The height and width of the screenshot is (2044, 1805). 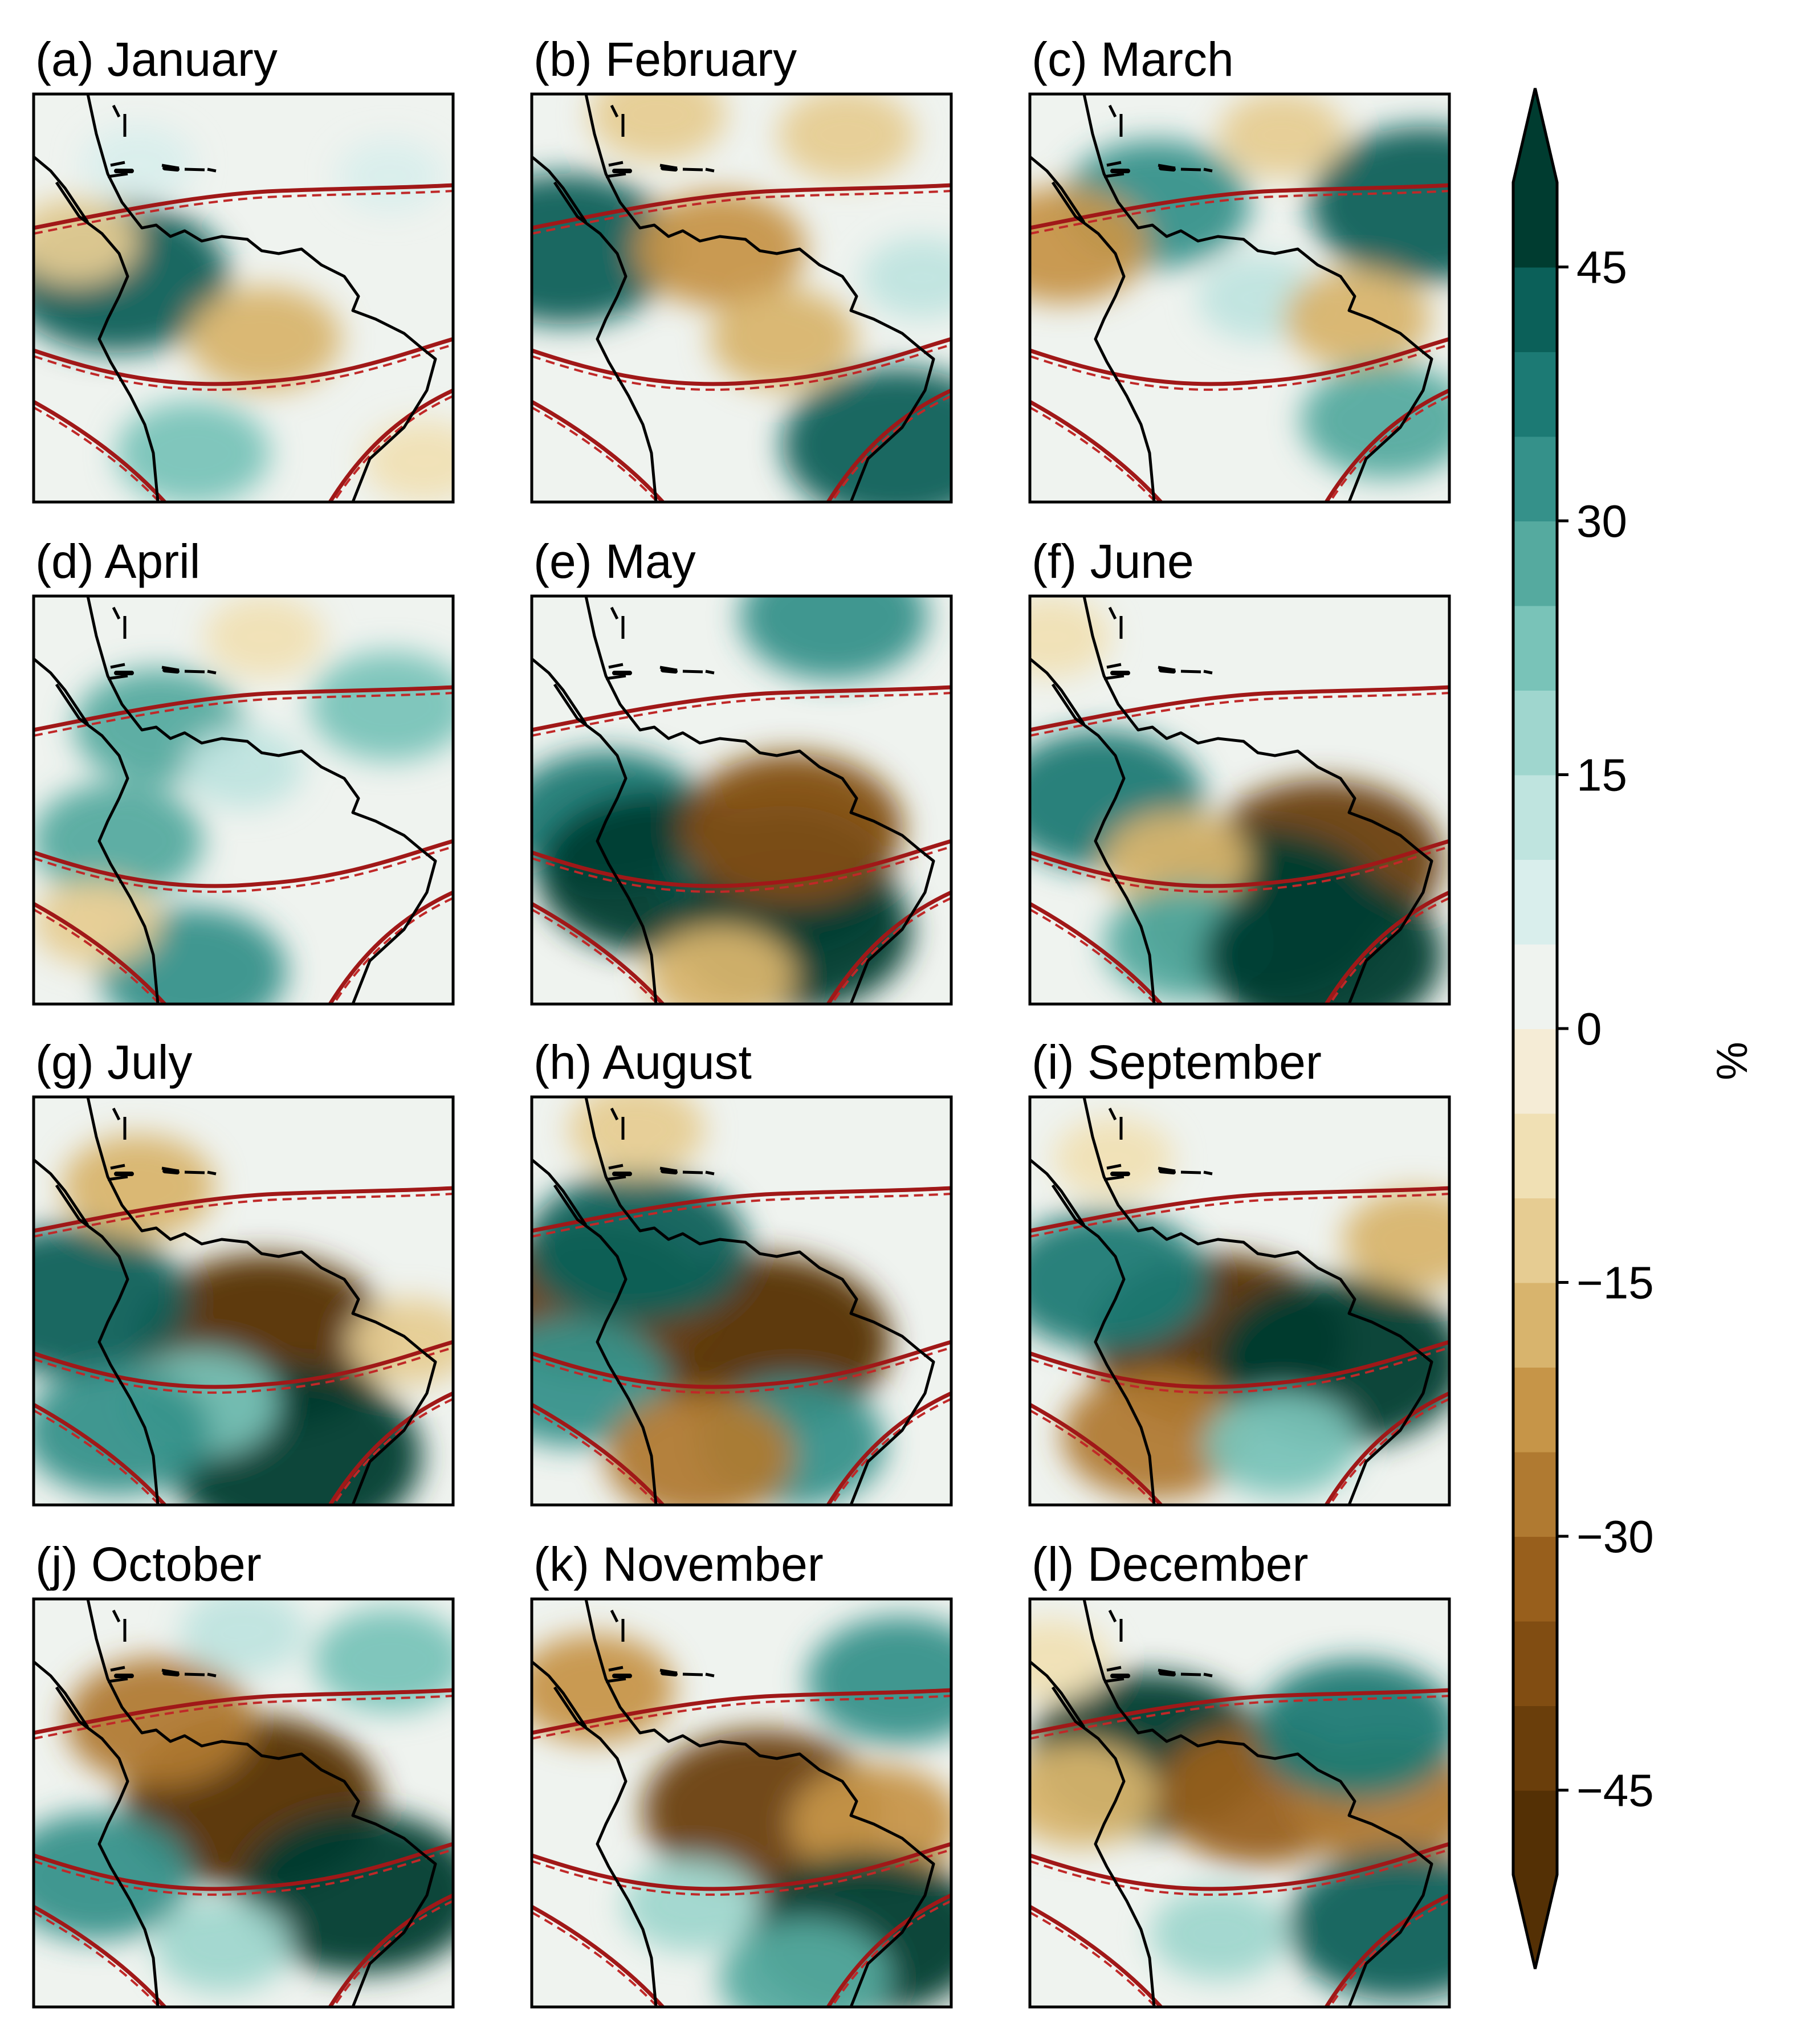 I want to click on map-panel: (j) October, so click(x=244, y=1773).